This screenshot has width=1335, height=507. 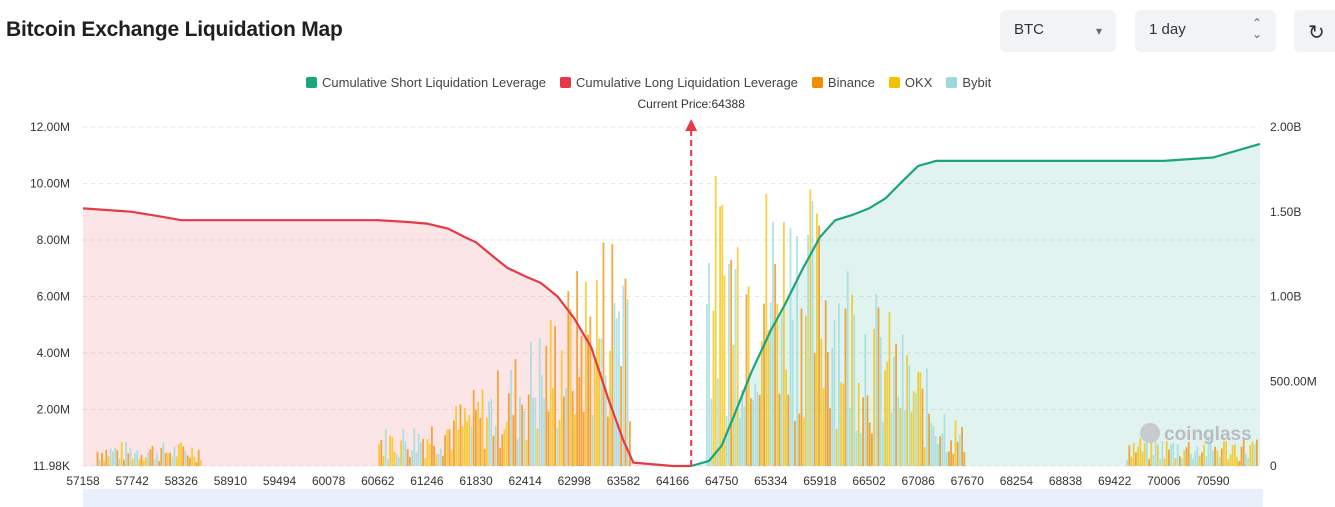 I want to click on left-y-tick-label: 2.00M, so click(x=53, y=410).